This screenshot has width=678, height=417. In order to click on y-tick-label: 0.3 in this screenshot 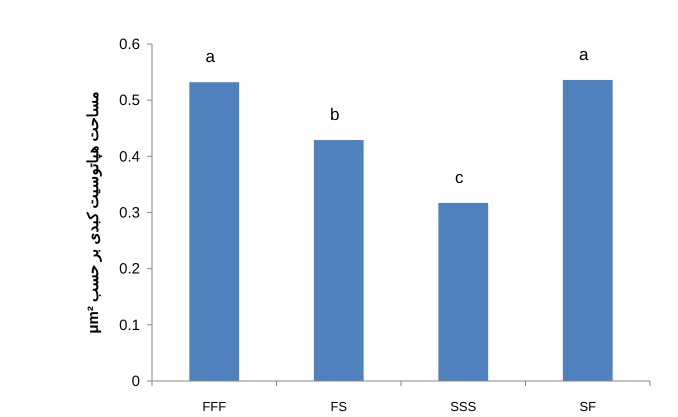, I will do `click(129, 213)`.